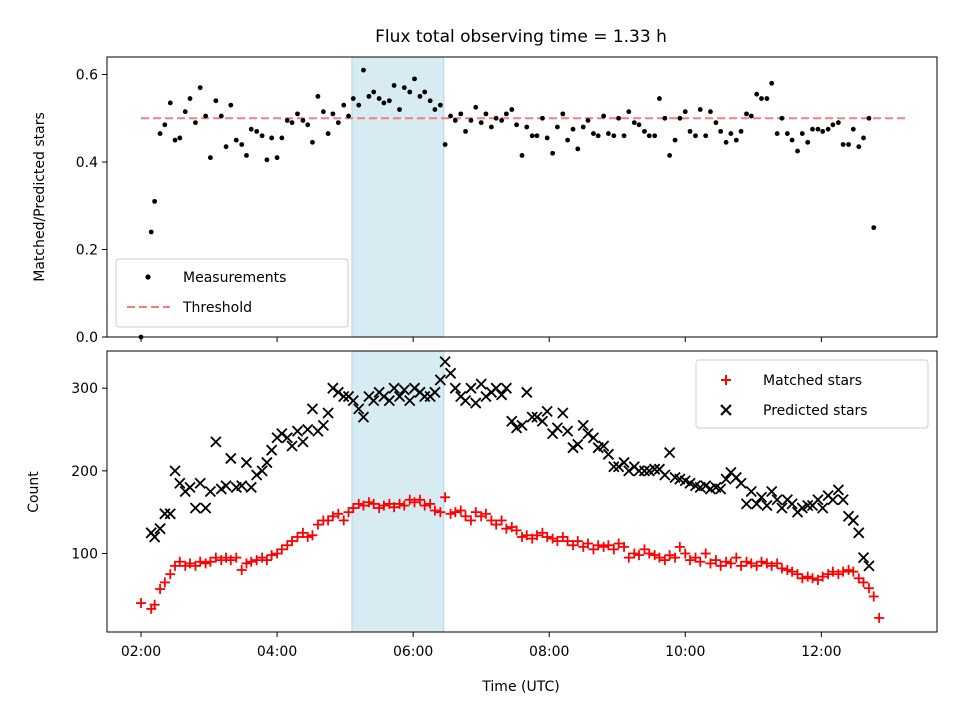  I want to click on bottom-ytick-label: 100, so click(84, 554).